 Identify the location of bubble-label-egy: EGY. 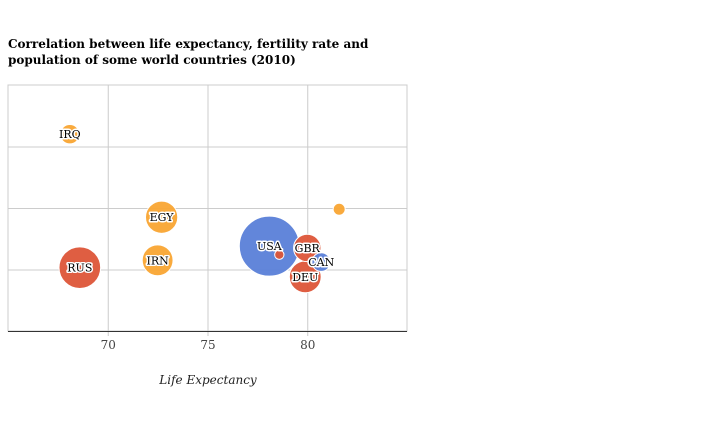
(162, 217).